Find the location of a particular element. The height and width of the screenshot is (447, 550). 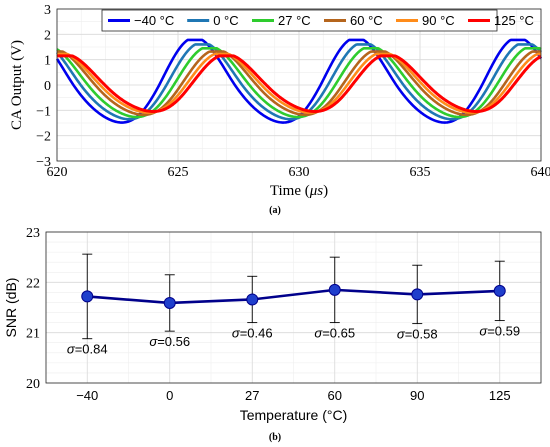

y-tick-label: 21 is located at coordinates (33, 334).